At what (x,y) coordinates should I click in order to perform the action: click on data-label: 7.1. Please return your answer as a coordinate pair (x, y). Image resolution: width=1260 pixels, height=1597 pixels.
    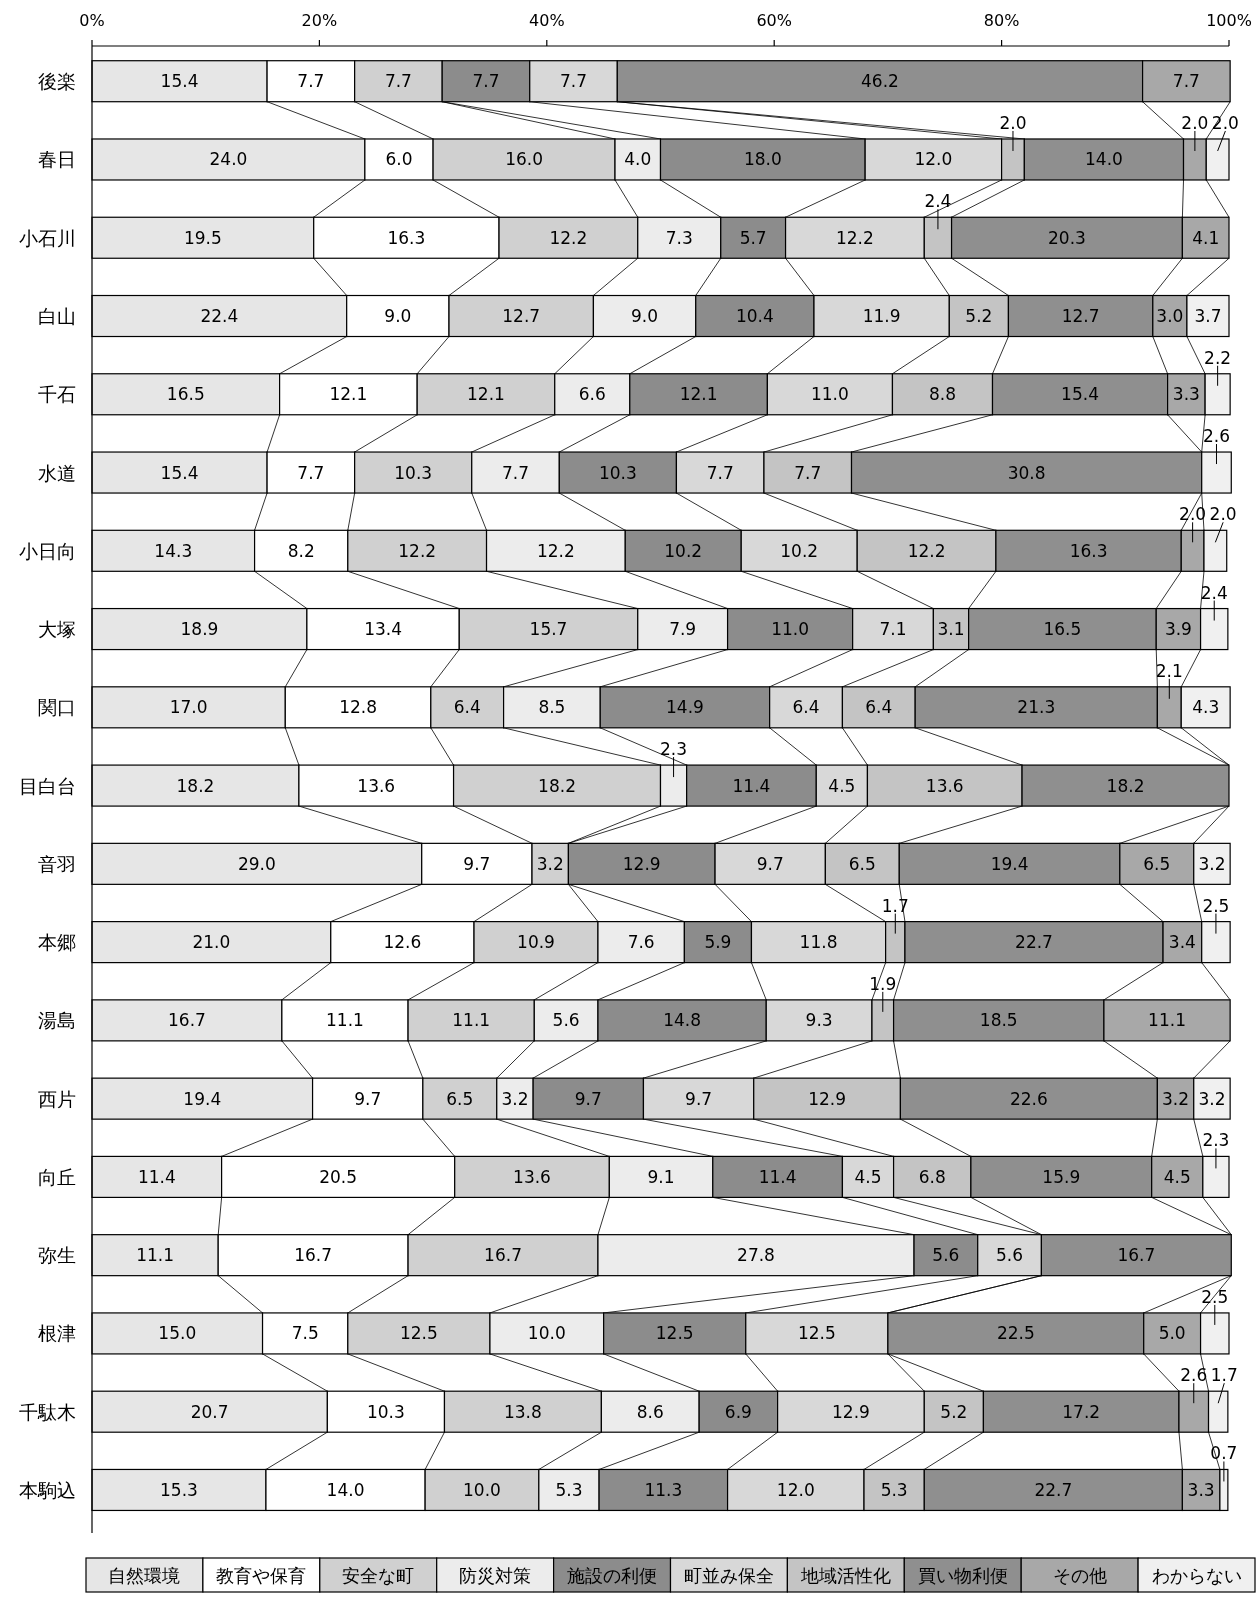
    Looking at the image, I should click on (893, 629).